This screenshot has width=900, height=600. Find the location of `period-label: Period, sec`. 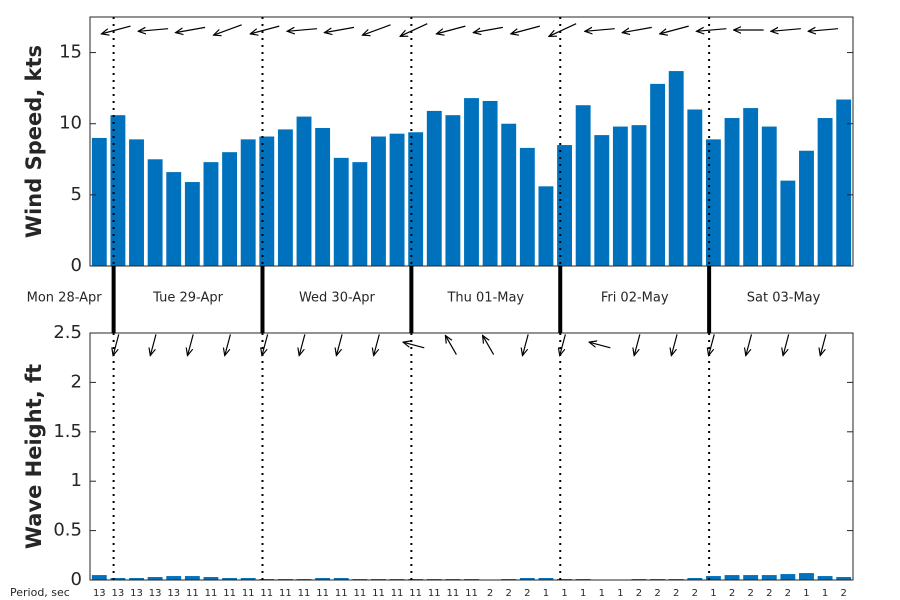

period-label: Period, sec is located at coordinates (40, 592).